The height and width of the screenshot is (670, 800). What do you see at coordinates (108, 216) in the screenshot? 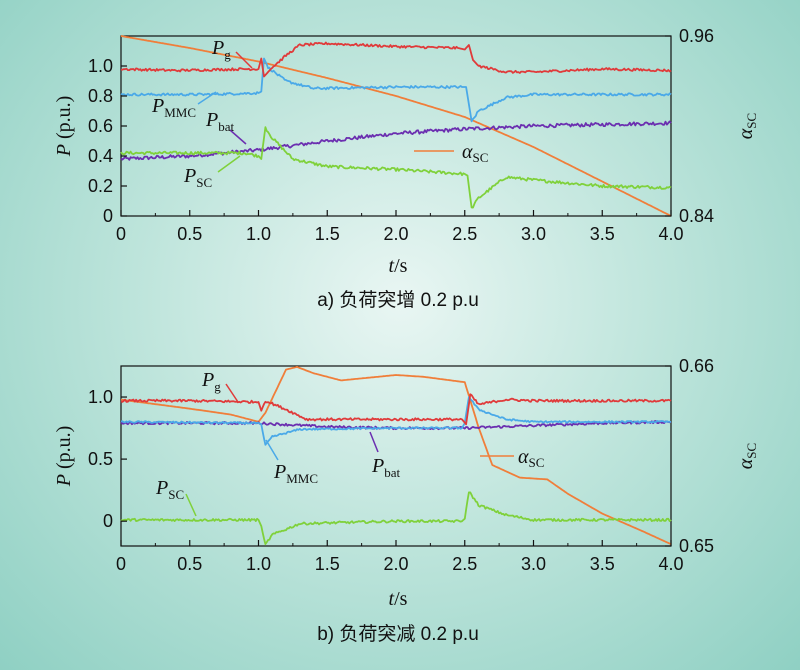
I see `chart-a-y-tick-label: 0` at bounding box center [108, 216].